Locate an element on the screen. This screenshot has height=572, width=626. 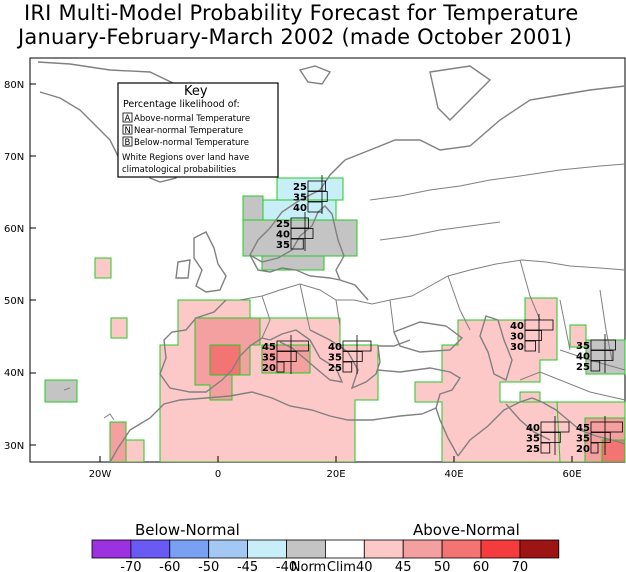
region-small-gulf is located at coordinates (530, 397).